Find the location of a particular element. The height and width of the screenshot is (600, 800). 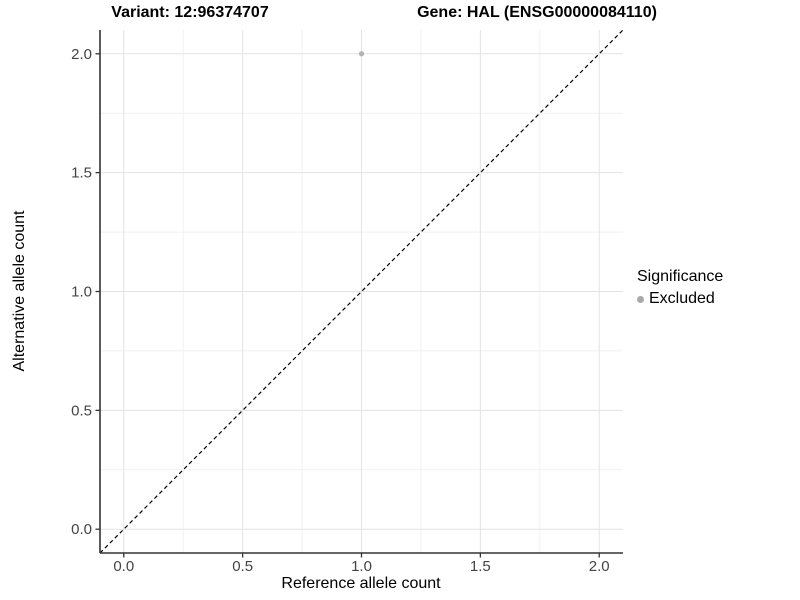

x-tick-label: 0.0 is located at coordinates (123, 566).